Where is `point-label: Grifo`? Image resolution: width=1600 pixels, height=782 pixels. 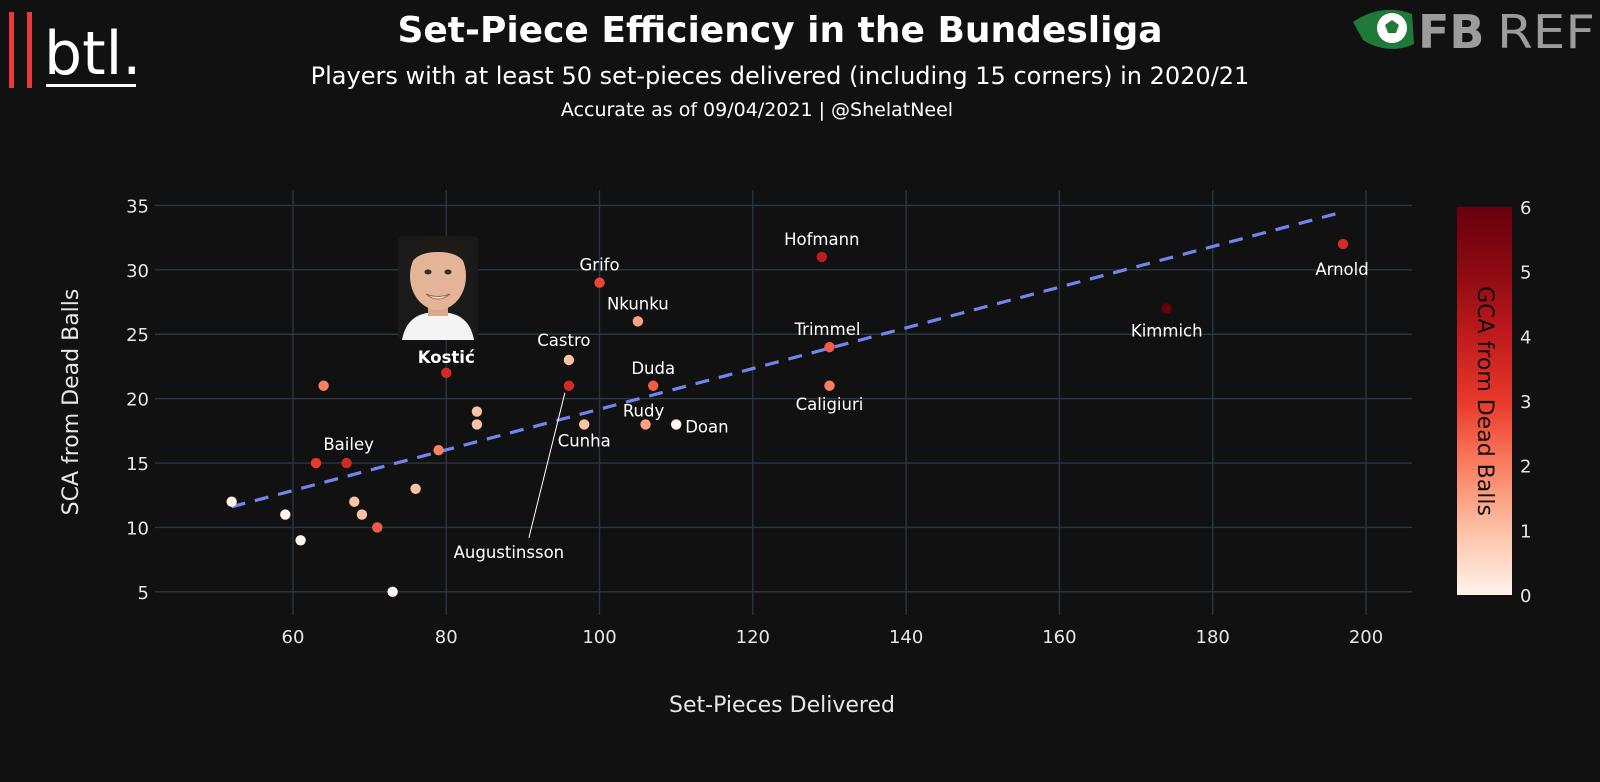 point-label: Grifo is located at coordinates (600, 265).